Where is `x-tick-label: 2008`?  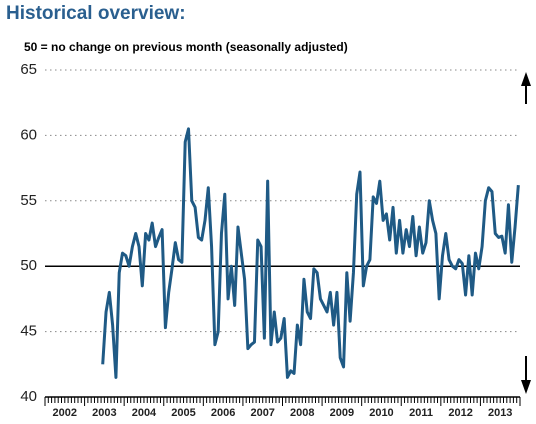 x-tick-label: 2008 is located at coordinates (302, 413).